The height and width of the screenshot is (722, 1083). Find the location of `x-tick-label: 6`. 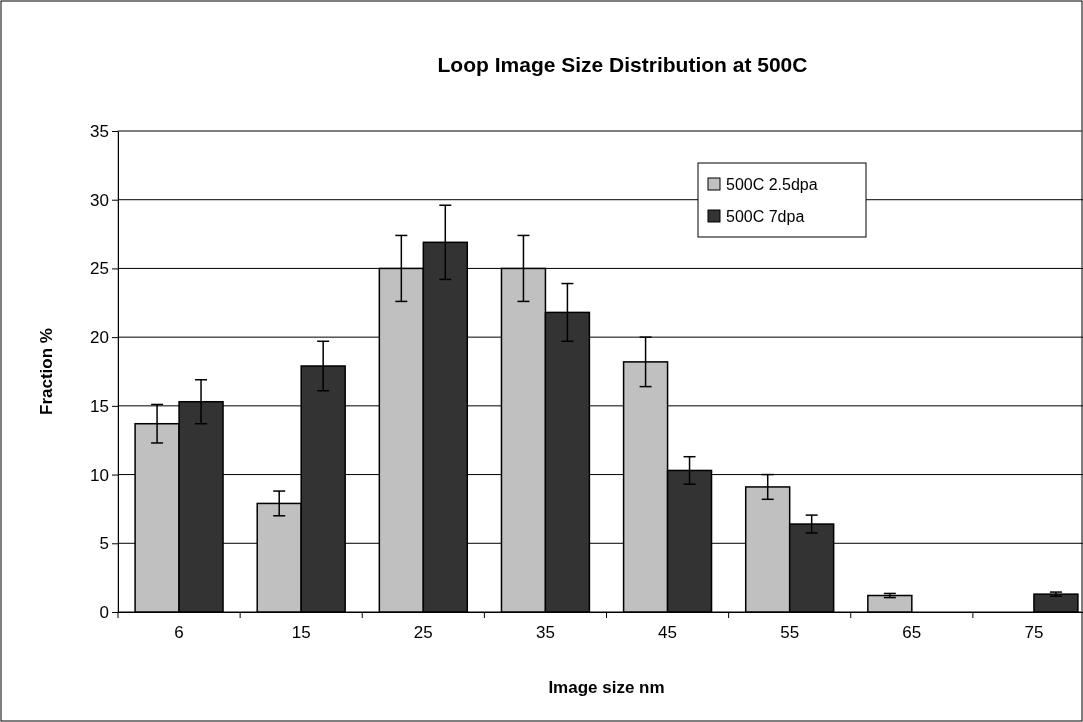

x-tick-label: 6 is located at coordinates (179, 633).